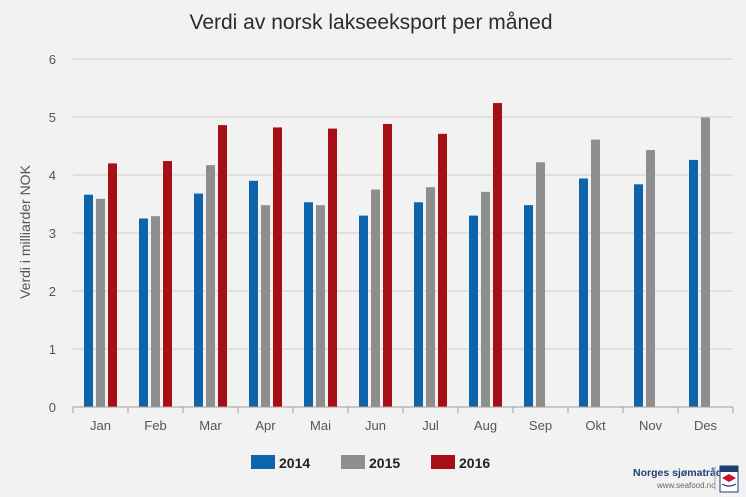  What do you see at coordinates (650, 278) in the screenshot?
I see `bar-2015-Nov` at bounding box center [650, 278].